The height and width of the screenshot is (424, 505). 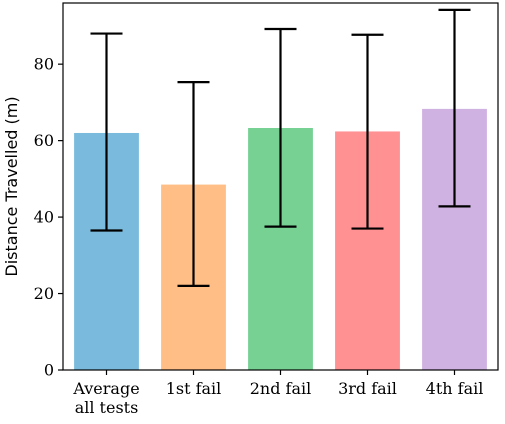 What do you see at coordinates (367, 388) in the screenshot?
I see `x-tick-label-3: 3rd fail` at bounding box center [367, 388].